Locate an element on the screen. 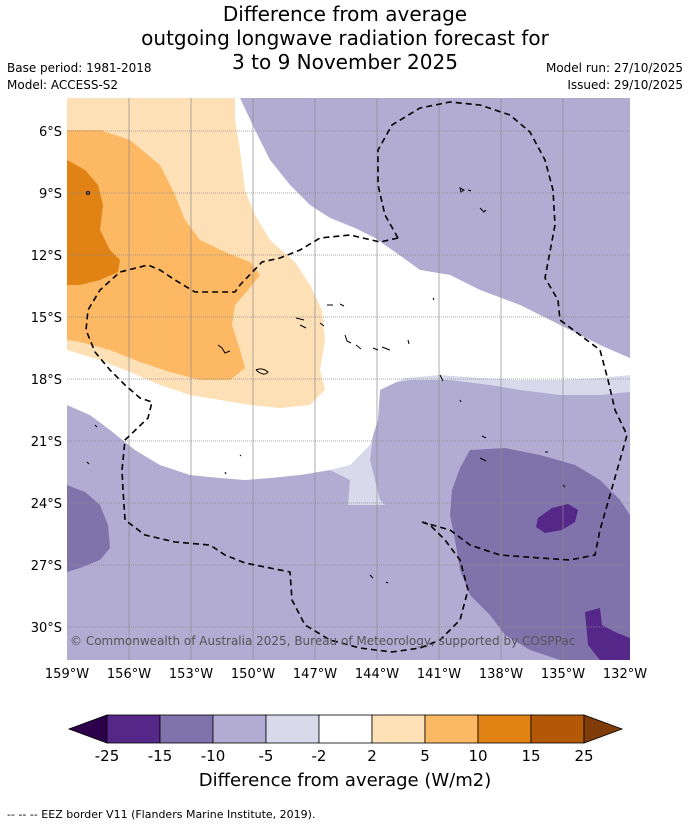  band-minus25-minus15-blob-b is located at coordinates (607, 634).